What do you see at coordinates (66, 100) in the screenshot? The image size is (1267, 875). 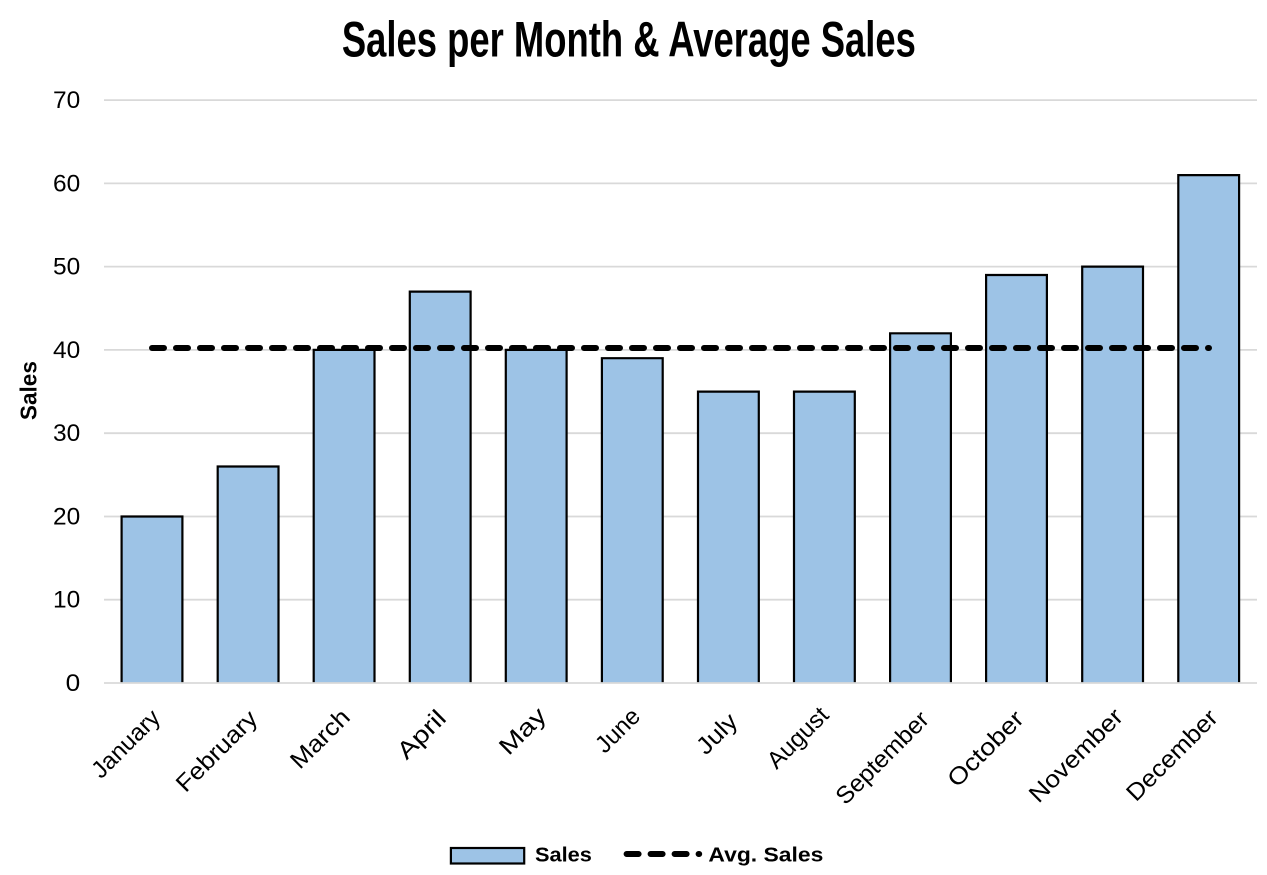 I see `svg-text: 70` at bounding box center [66, 100].